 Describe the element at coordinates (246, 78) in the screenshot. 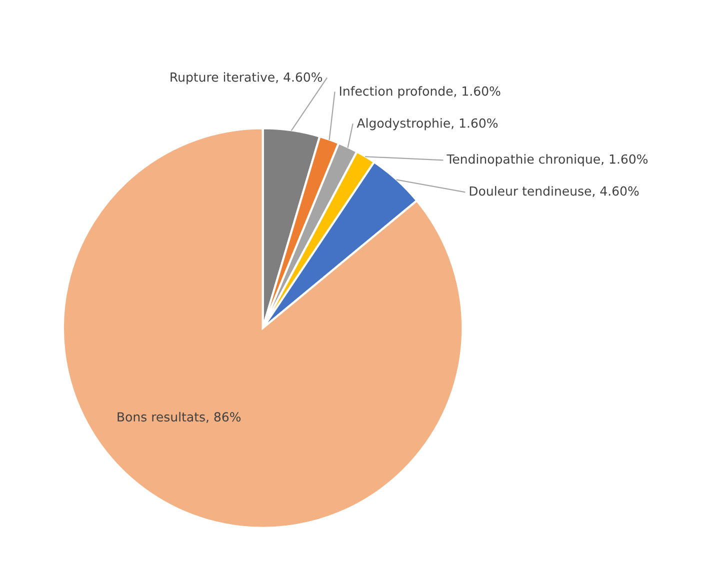

I see `slice-label: Rupture iterative, 4.60%` at that location.